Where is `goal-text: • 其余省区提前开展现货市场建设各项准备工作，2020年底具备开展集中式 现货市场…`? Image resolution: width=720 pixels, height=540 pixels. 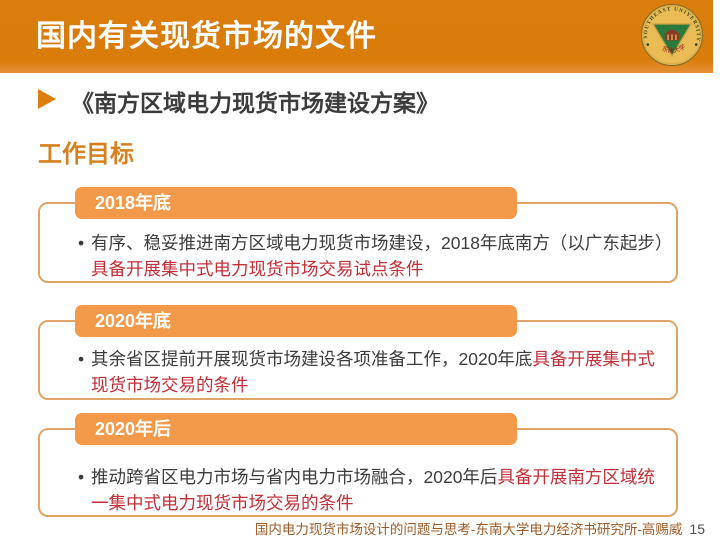
goal-text: • 其余省区提前开展现货市场建设各项准备工作，2020年底具备开展集中式 现货市场… is located at coordinates (366, 372).